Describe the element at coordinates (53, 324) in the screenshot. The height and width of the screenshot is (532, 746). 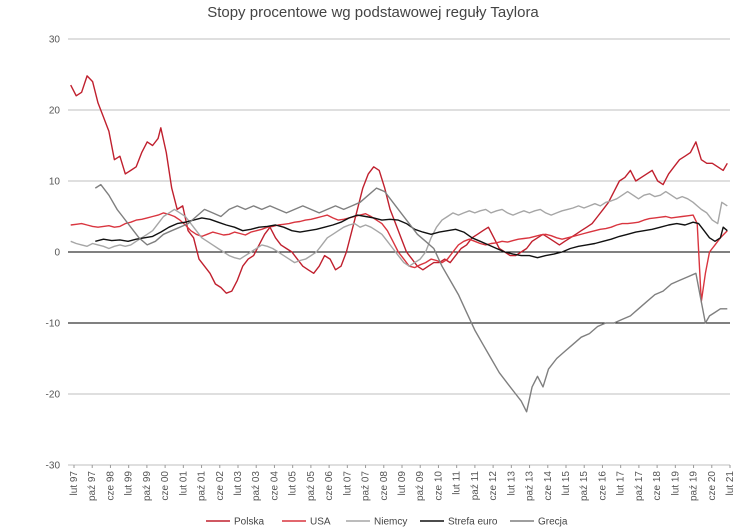
I see `y-tick-label: -10` at that location.